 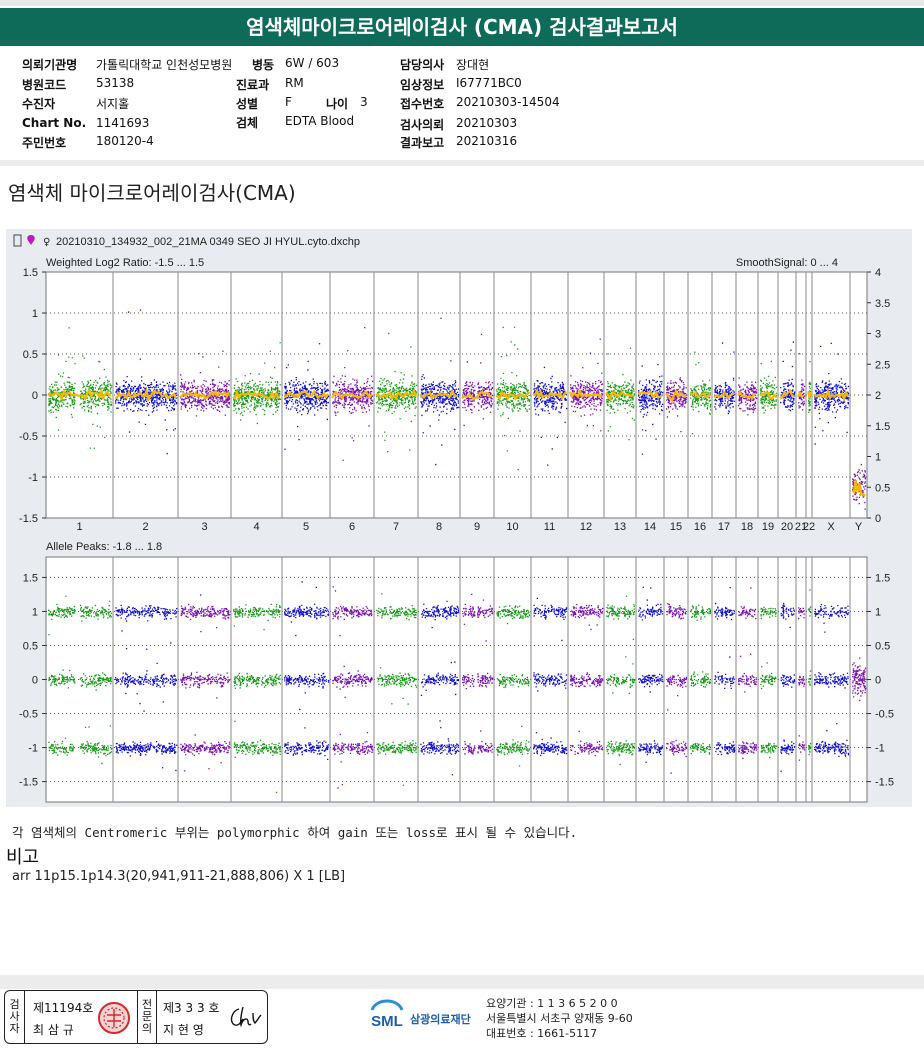 I want to click on examiner-name: 최 삼 규, so click(x=53, y=1030).